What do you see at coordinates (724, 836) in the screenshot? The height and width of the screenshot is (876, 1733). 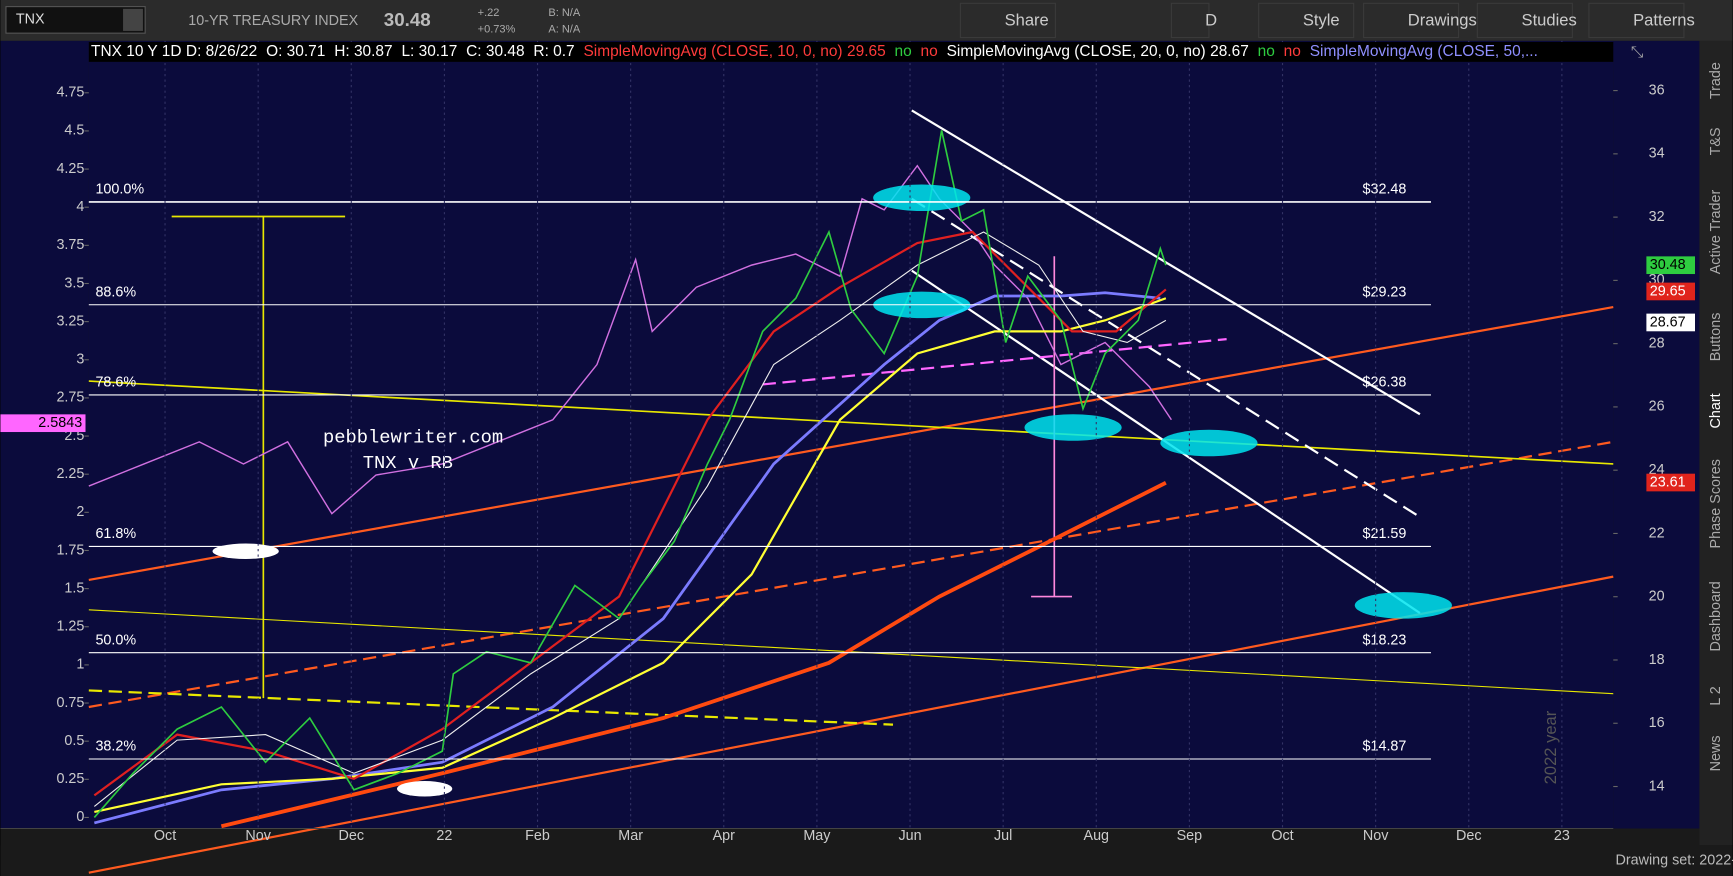 I see `month-label: Apr` at bounding box center [724, 836].